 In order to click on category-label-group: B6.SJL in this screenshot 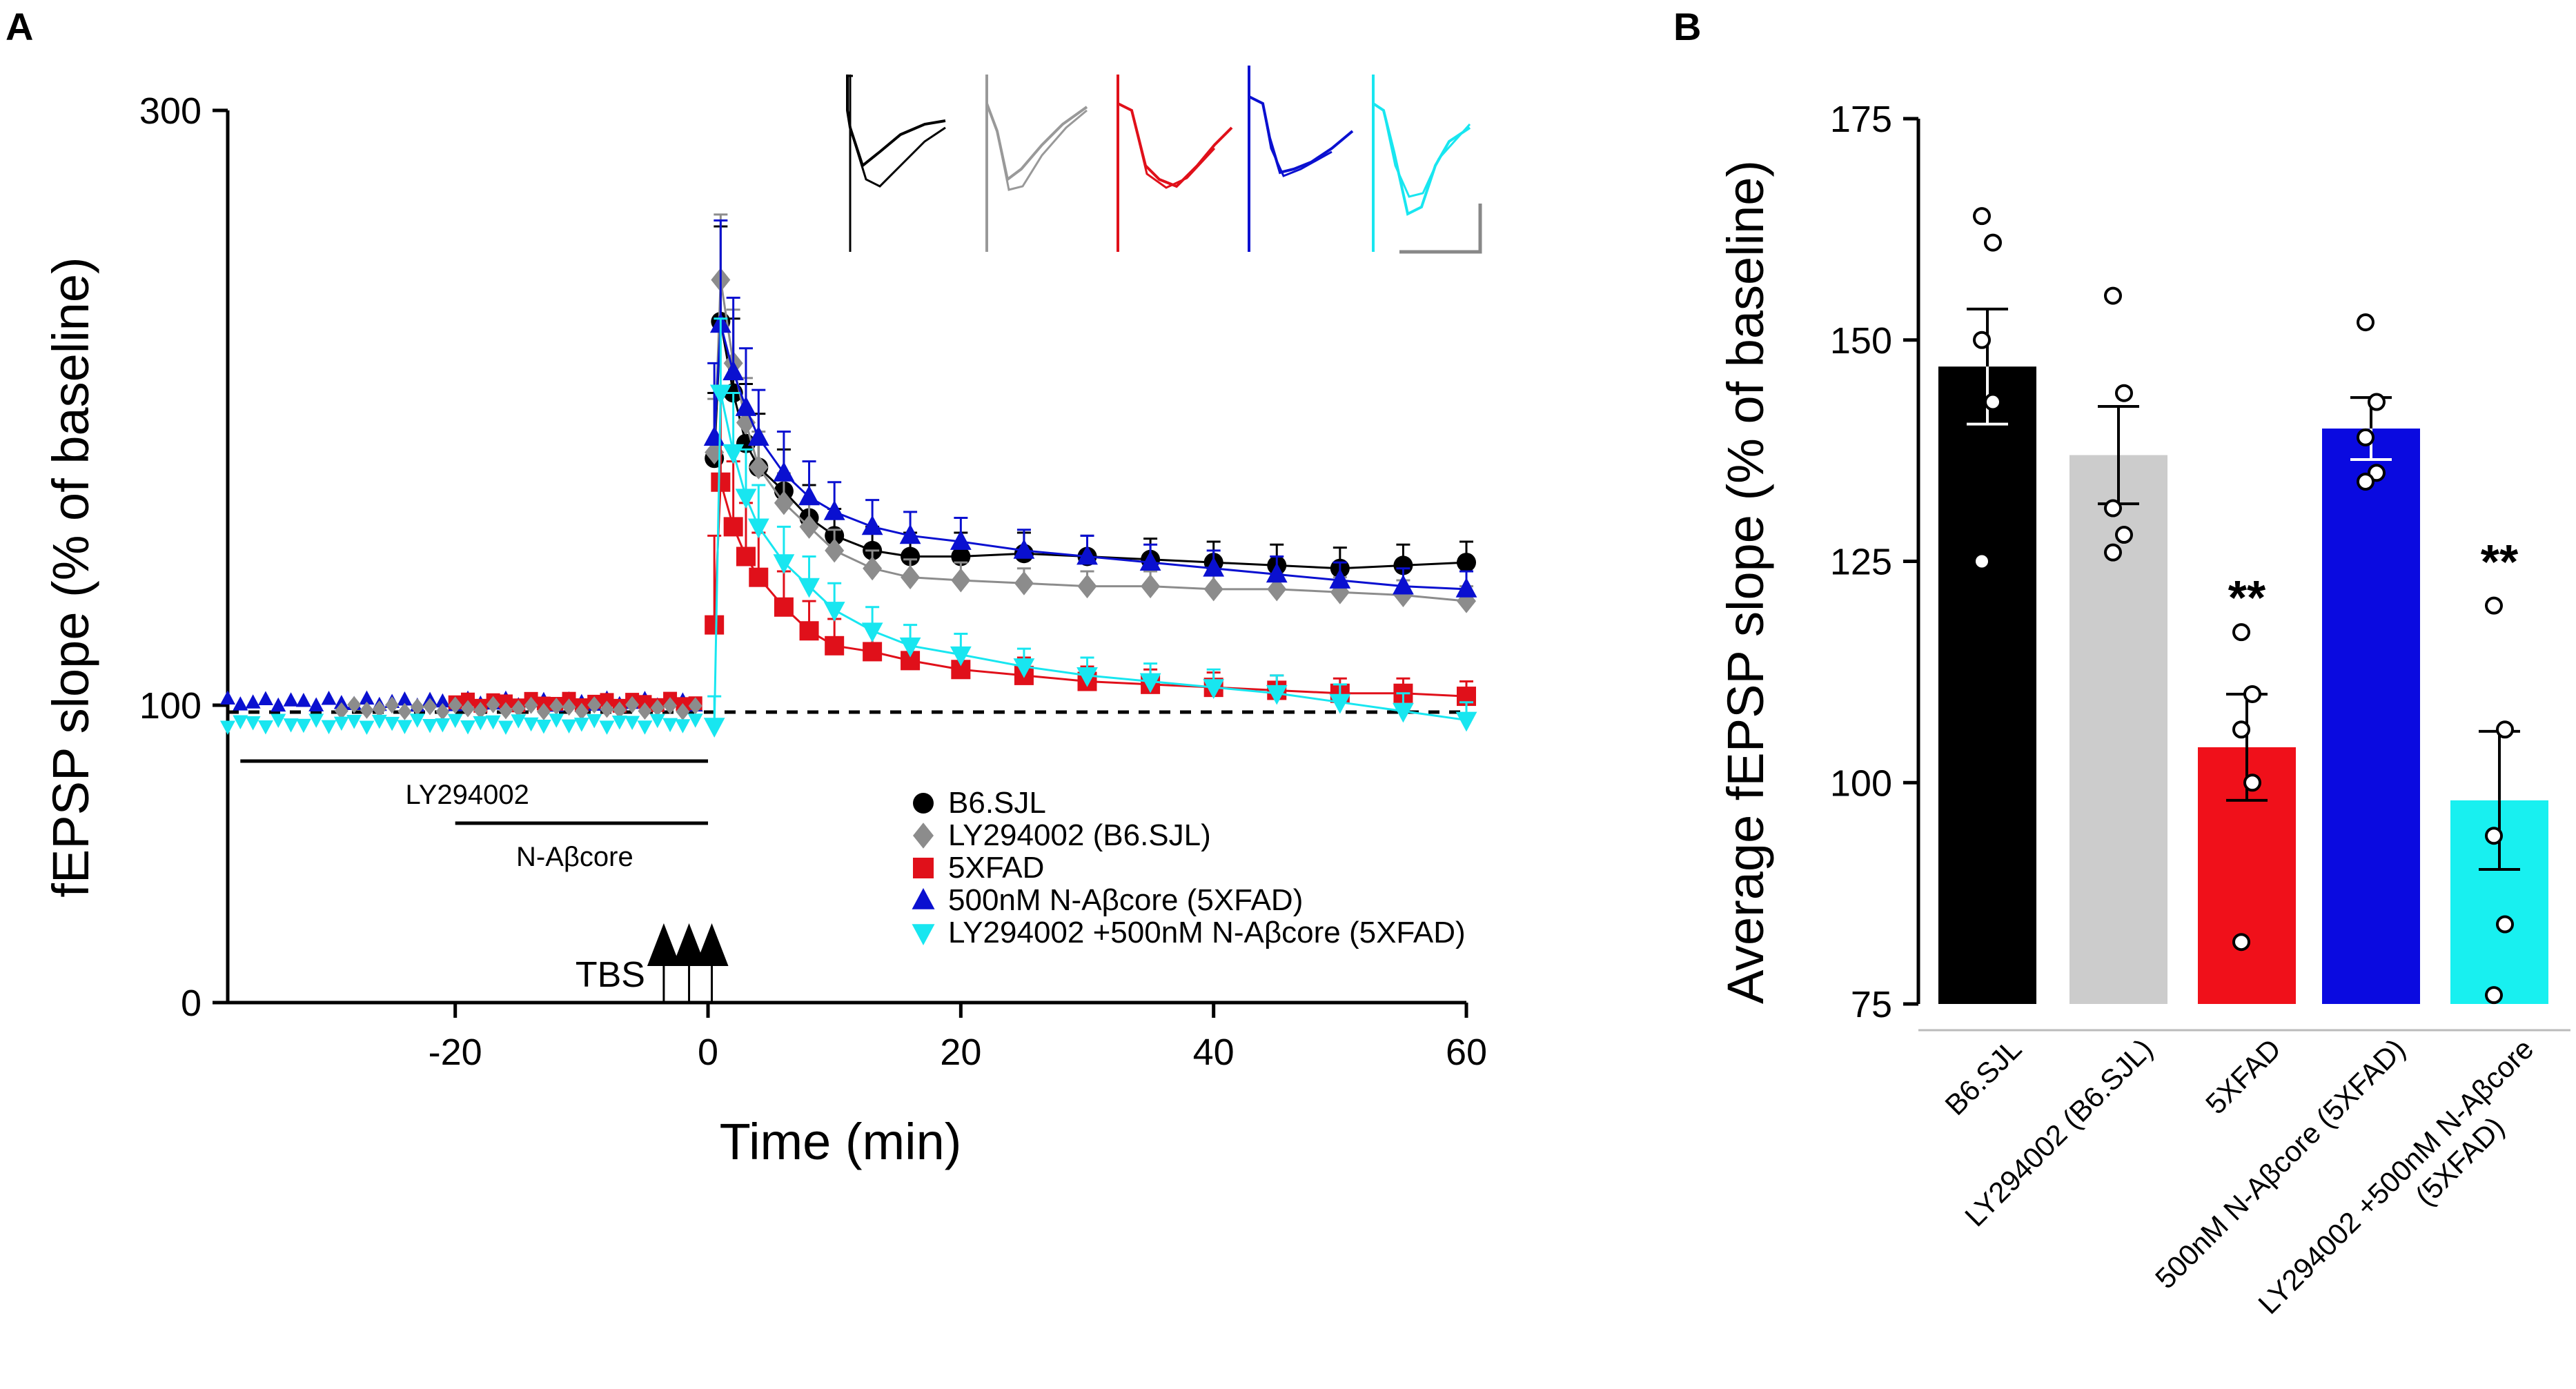, I will do `click(1982, 1076)`.